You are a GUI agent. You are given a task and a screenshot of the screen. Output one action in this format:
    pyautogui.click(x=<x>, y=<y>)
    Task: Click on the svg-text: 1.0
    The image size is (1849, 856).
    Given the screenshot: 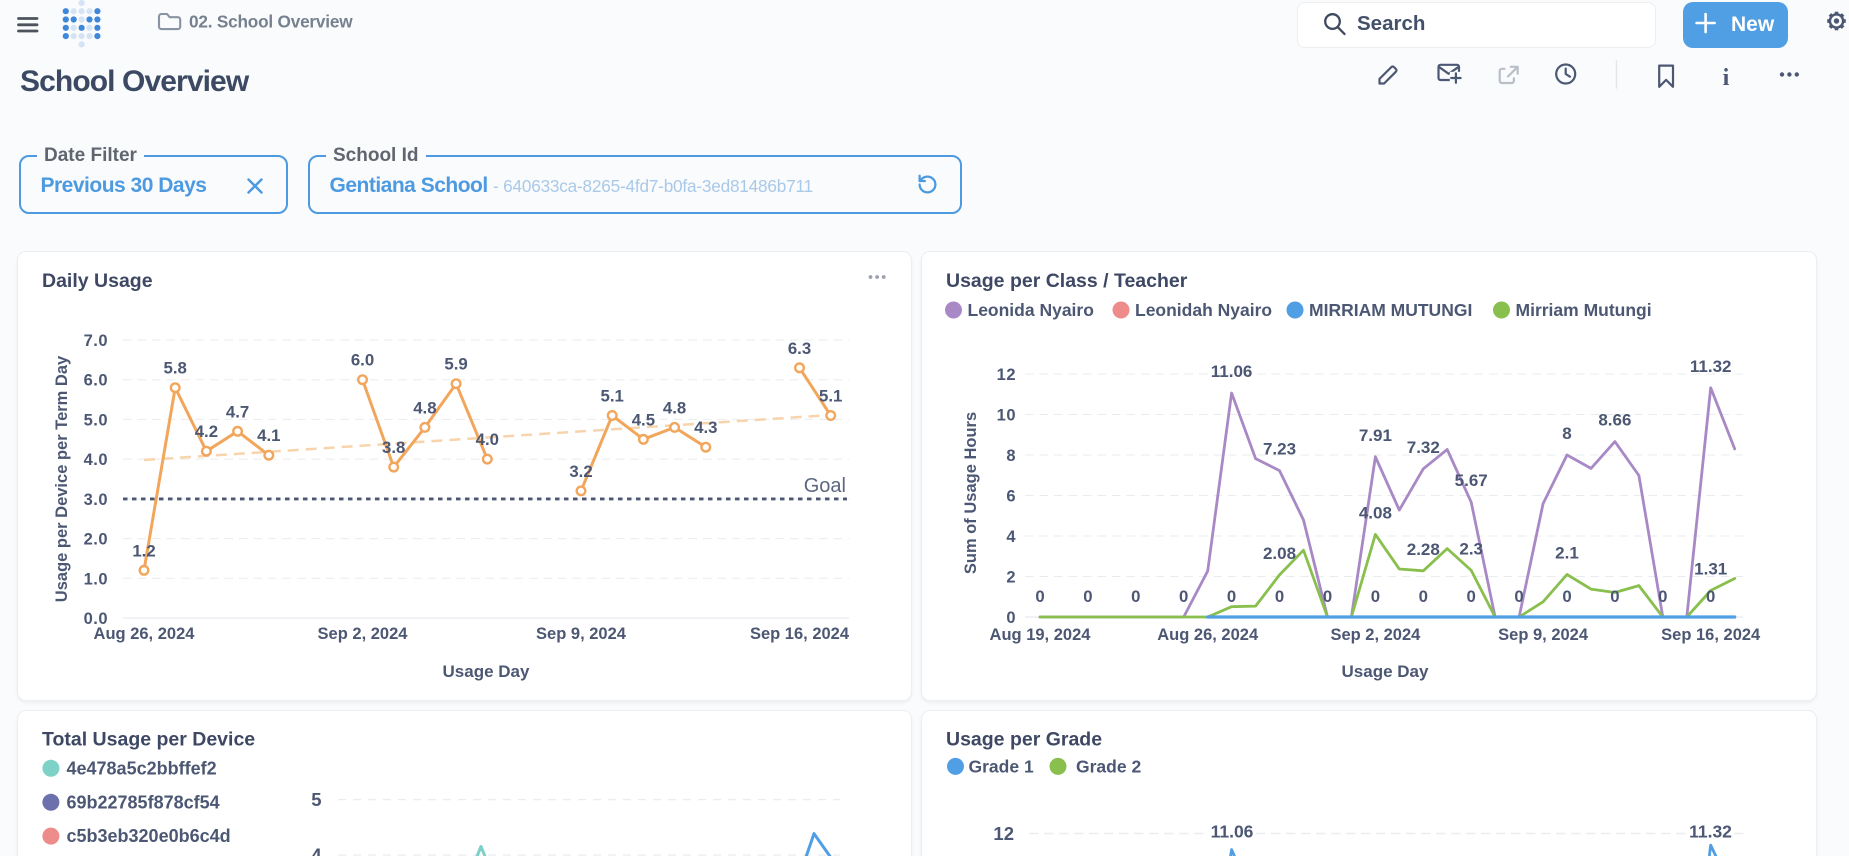 What is the action you would take?
    pyautogui.click(x=96, y=579)
    